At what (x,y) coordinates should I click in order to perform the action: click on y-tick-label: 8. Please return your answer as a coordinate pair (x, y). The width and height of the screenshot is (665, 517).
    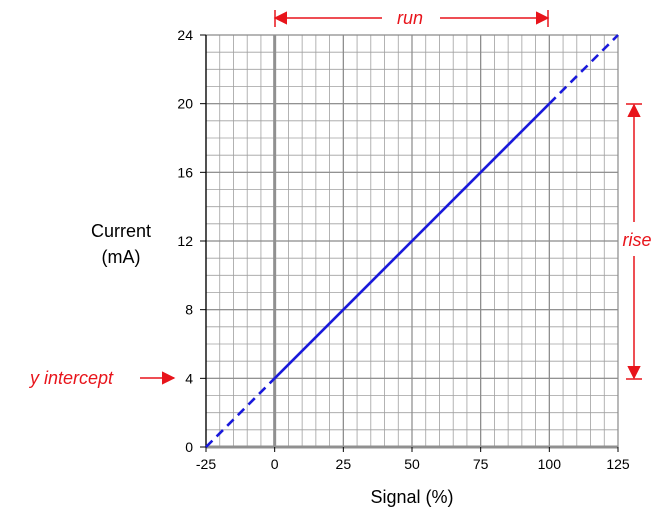
    Looking at the image, I should click on (189, 310).